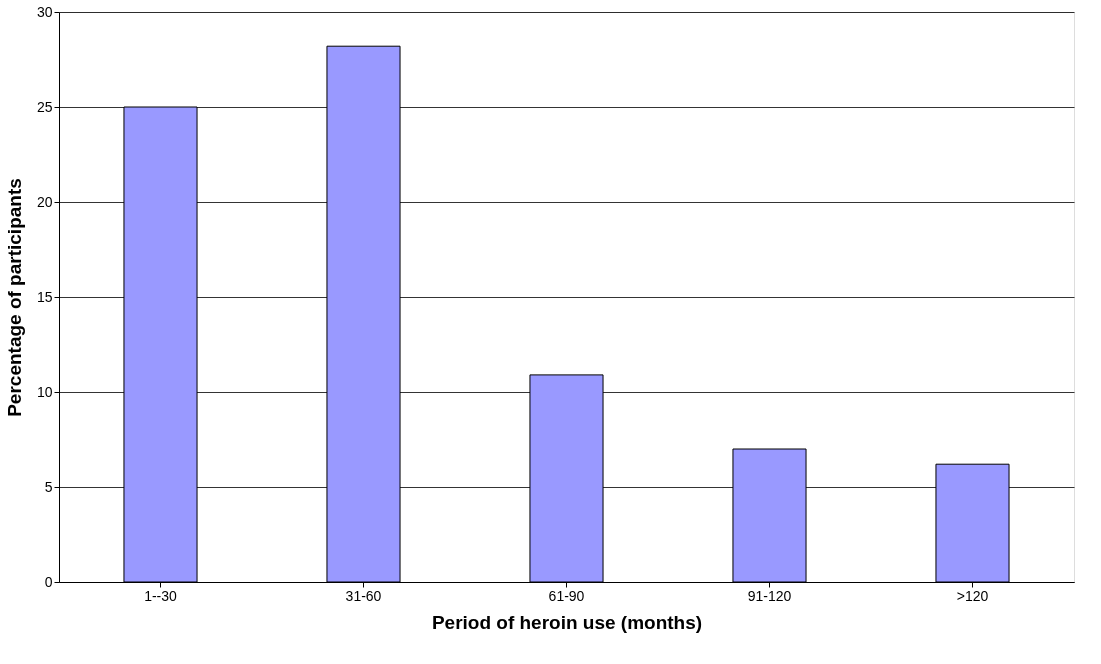 The image size is (1101, 664). Describe the element at coordinates (972, 595) in the screenshot. I see `x-tick-label: >120` at that location.